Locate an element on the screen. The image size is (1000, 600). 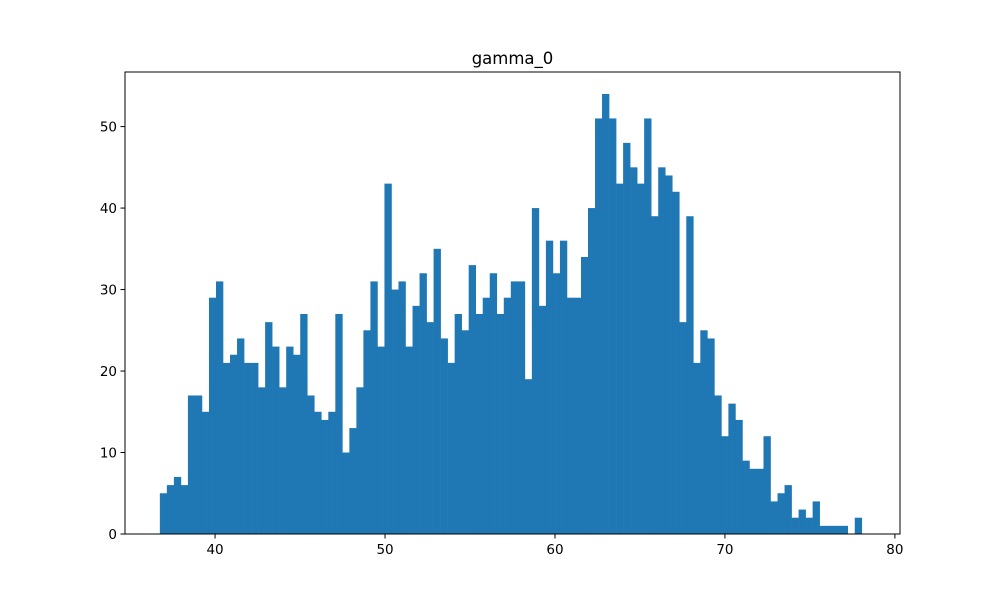
x-tick-label: 60 is located at coordinates (554, 550).